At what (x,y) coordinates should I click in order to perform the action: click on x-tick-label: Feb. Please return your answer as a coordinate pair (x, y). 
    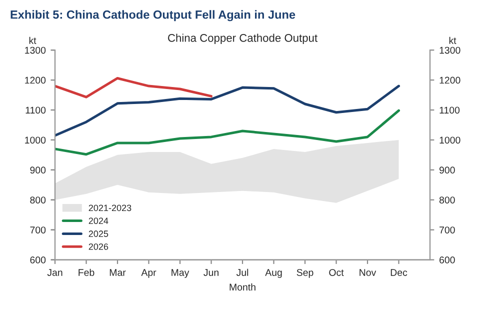
    Looking at the image, I should click on (86, 272).